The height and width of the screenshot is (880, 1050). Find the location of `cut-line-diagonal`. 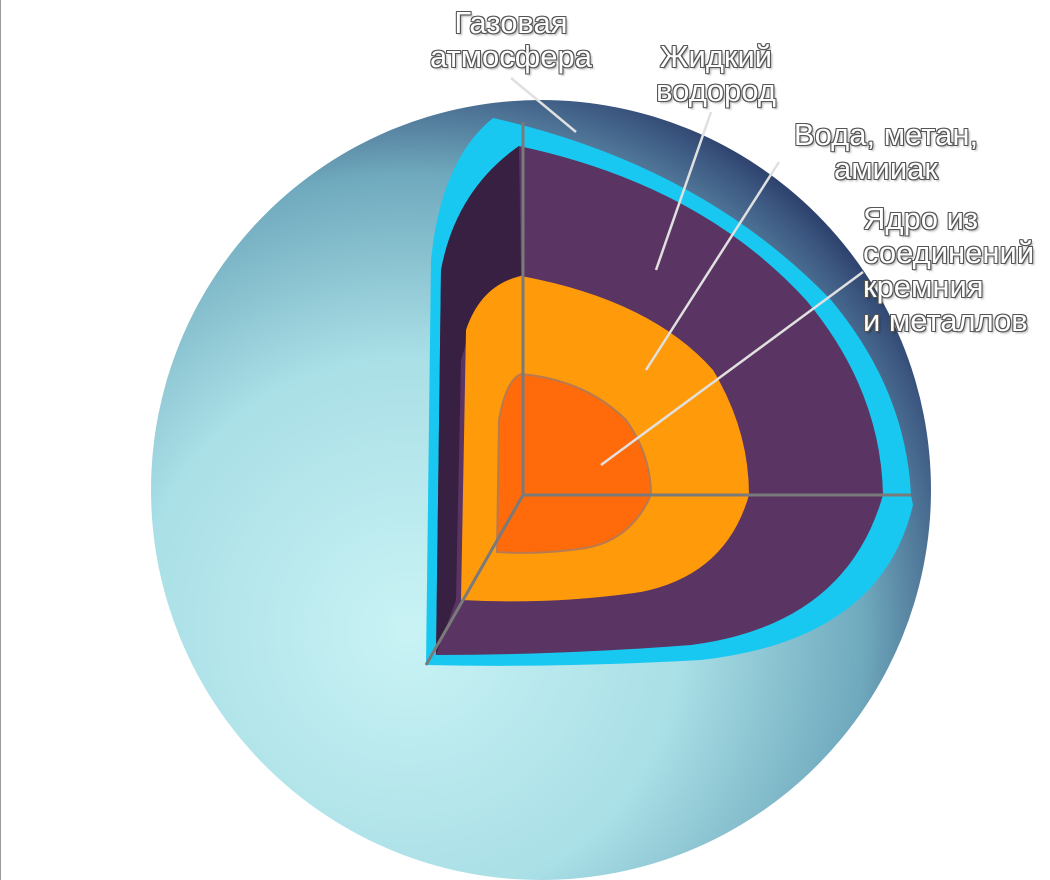

cut-line-diagonal is located at coordinates (474, 580).